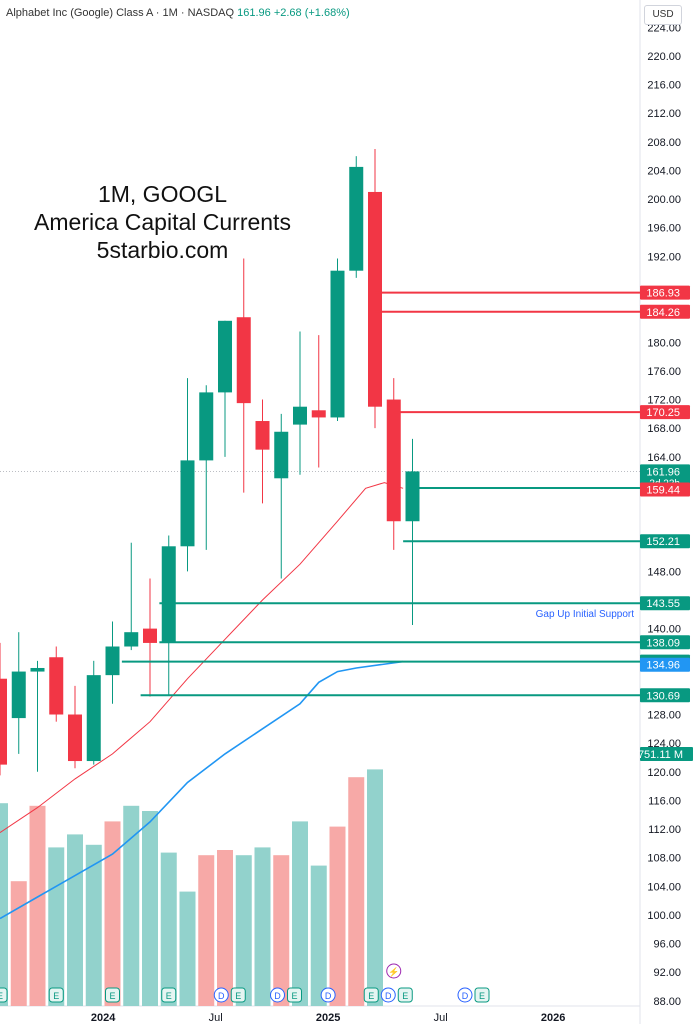 This screenshot has height=1029, width=700. Describe the element at coordinates (441, 1018) in the screenshot. I see `time-tick-label: Jul` at that location.